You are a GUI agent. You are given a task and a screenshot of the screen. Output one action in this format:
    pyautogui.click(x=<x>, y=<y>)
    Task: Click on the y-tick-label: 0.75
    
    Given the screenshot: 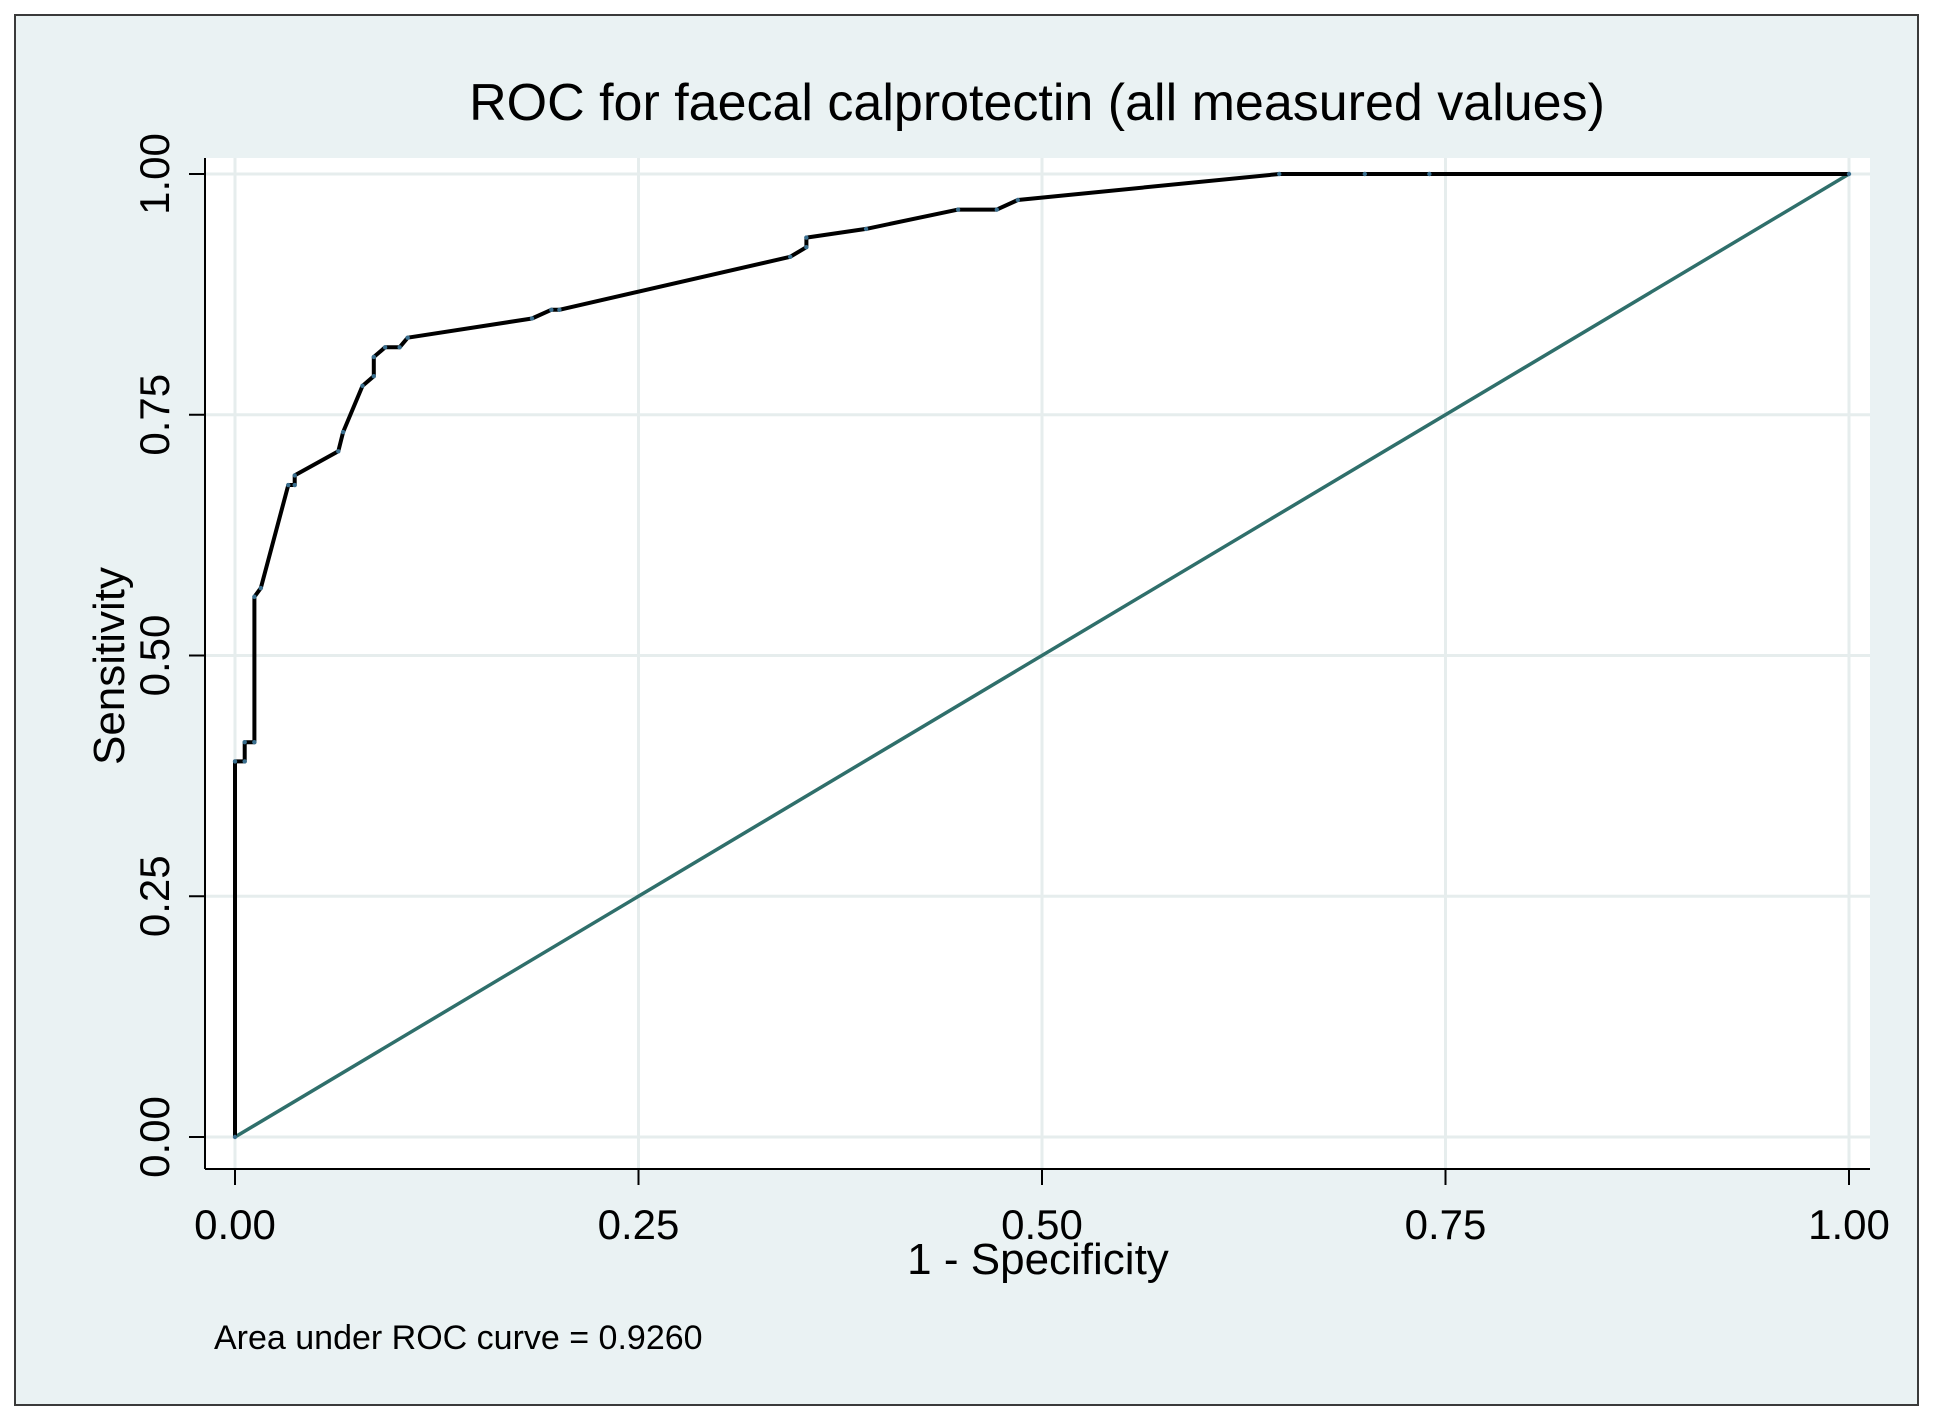 What is the action you would take?
    pyautogui.click(x=154, y=415)
    